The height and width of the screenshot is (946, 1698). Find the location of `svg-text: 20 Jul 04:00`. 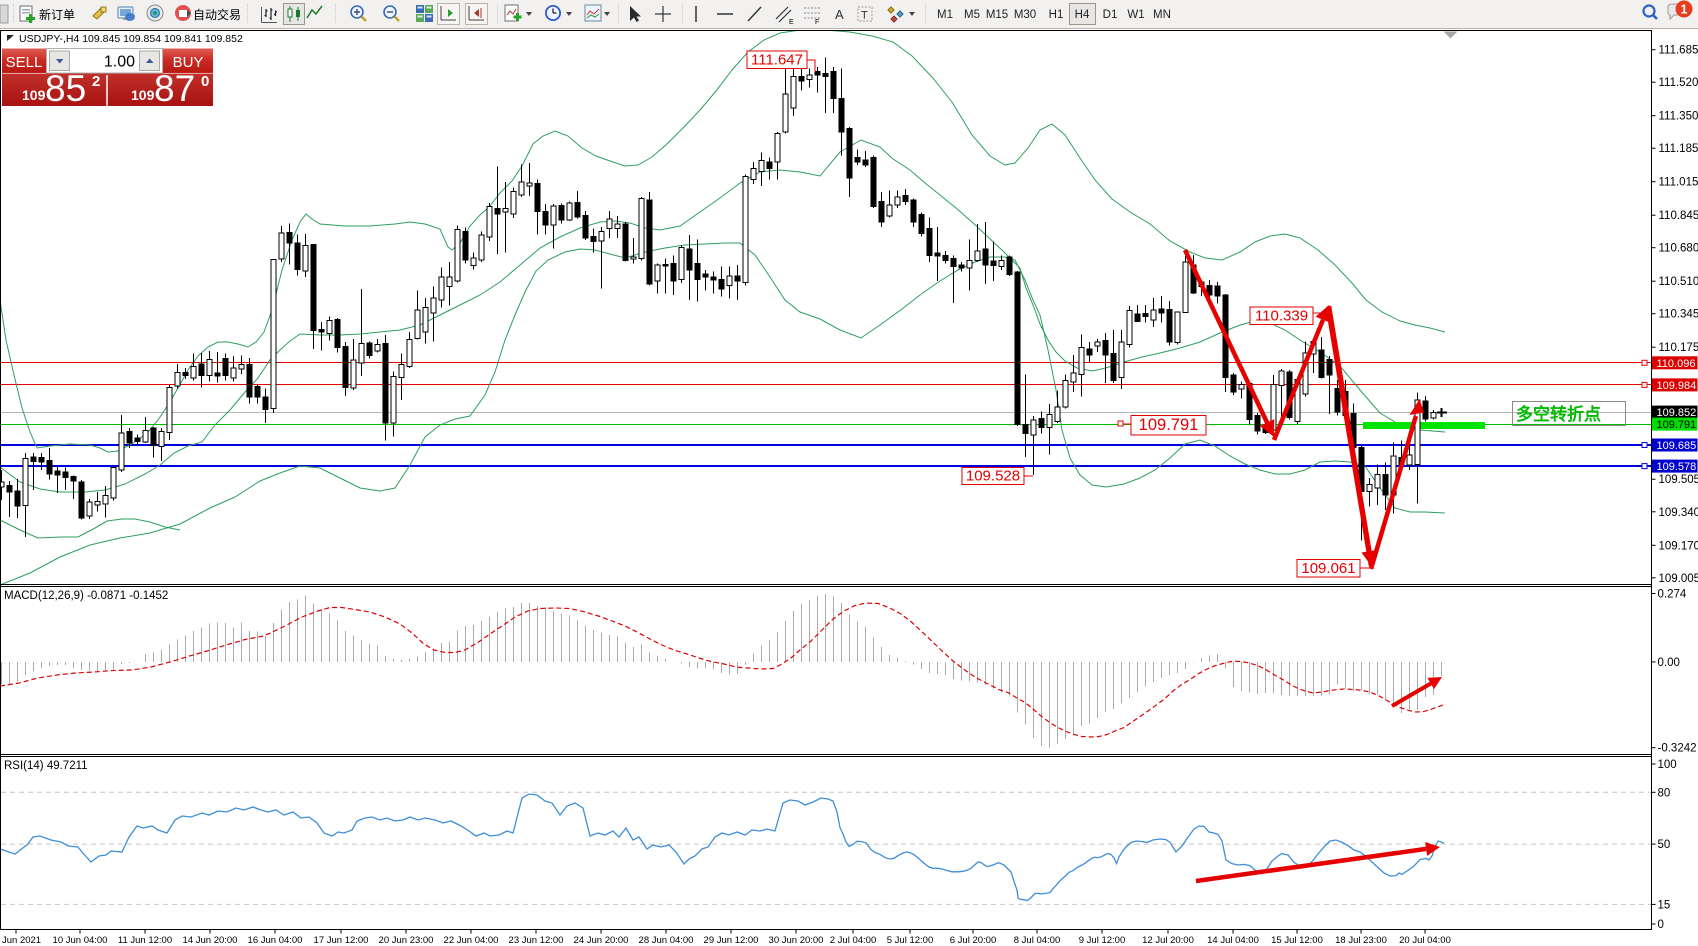

svg-text: 20 Jul 04:00 is located at coordinates (1425, 940).